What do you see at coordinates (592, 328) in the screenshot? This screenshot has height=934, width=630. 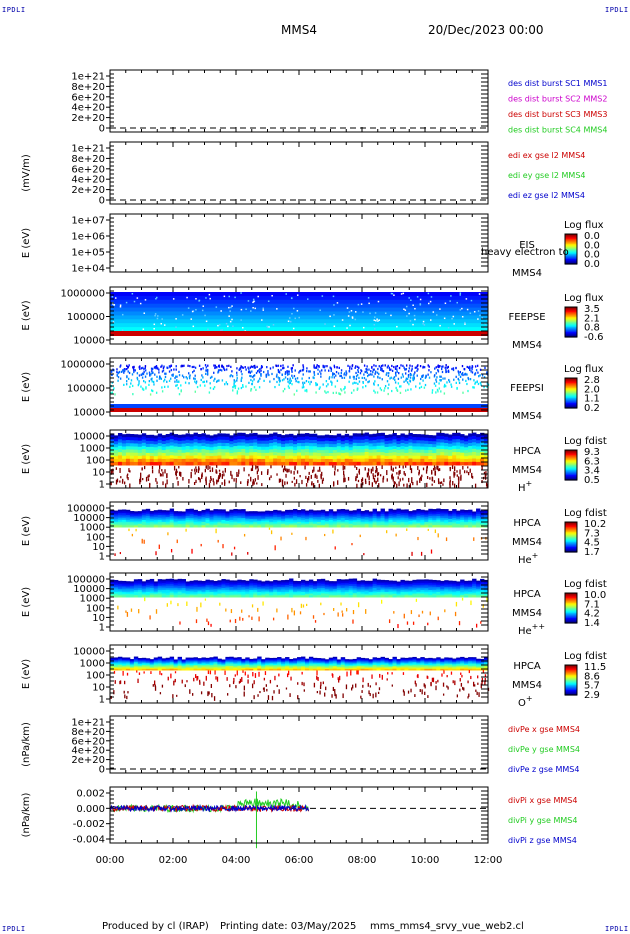 I see `colorbar-tick-label: 0.8` at bounding box center [592, 328].